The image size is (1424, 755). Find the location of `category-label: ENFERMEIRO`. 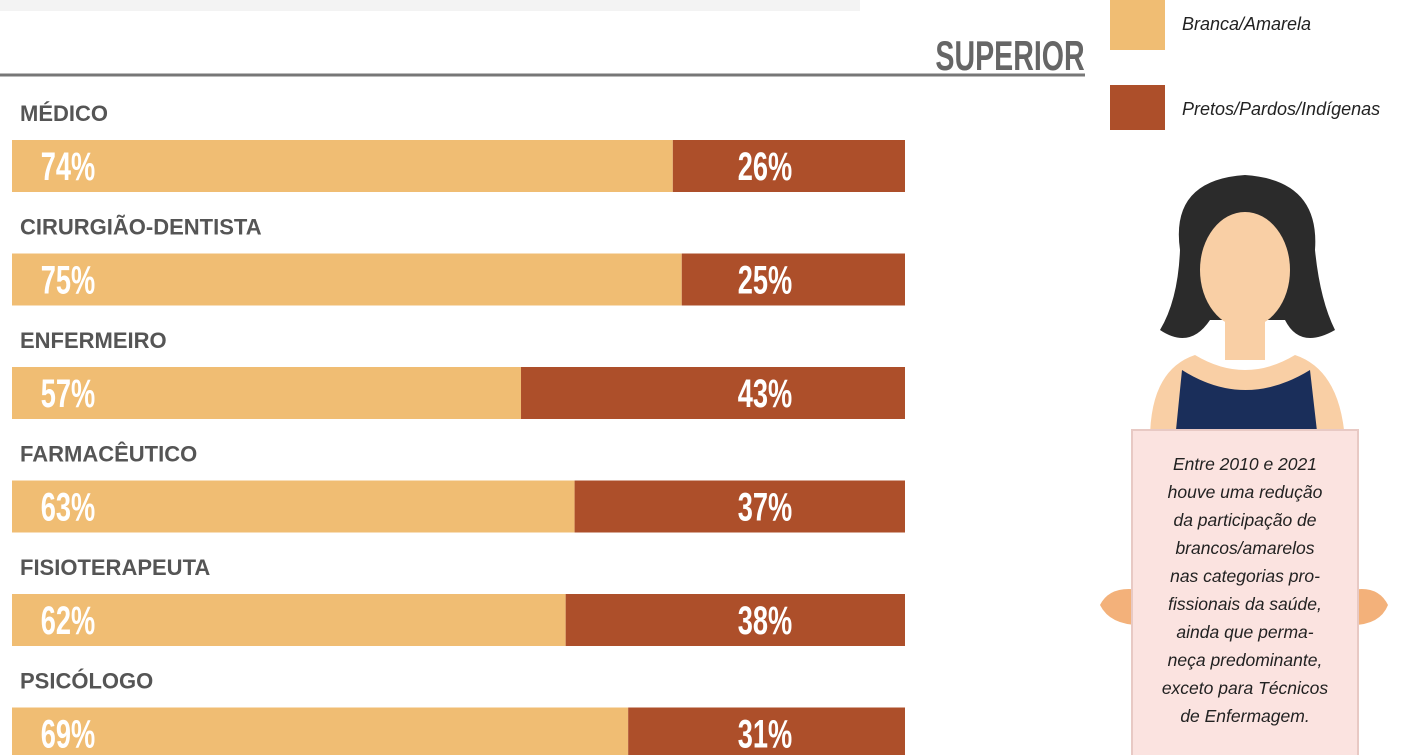

category-label: ENFERMEIRO is located at coordinates (93, 340).